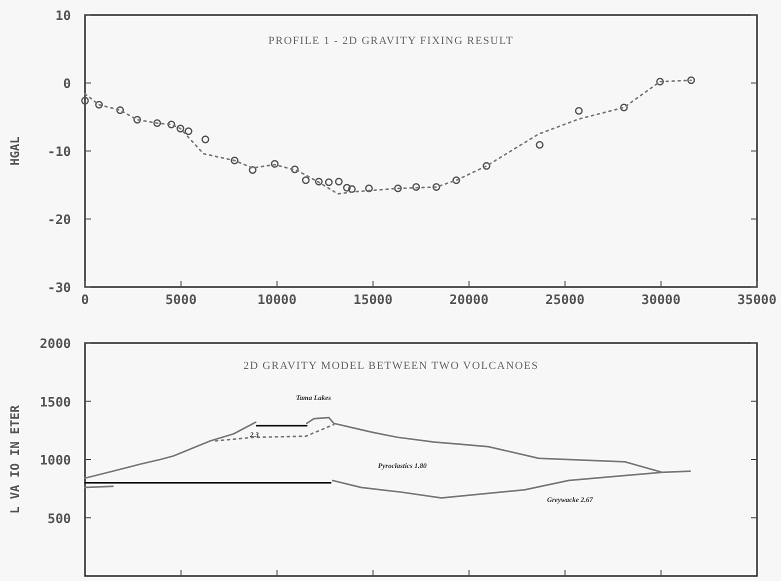  What do you see at coordinates (56, 402) in the screenshot?
I see `y-tick-label: 1500` at bounding box center [56, 402].